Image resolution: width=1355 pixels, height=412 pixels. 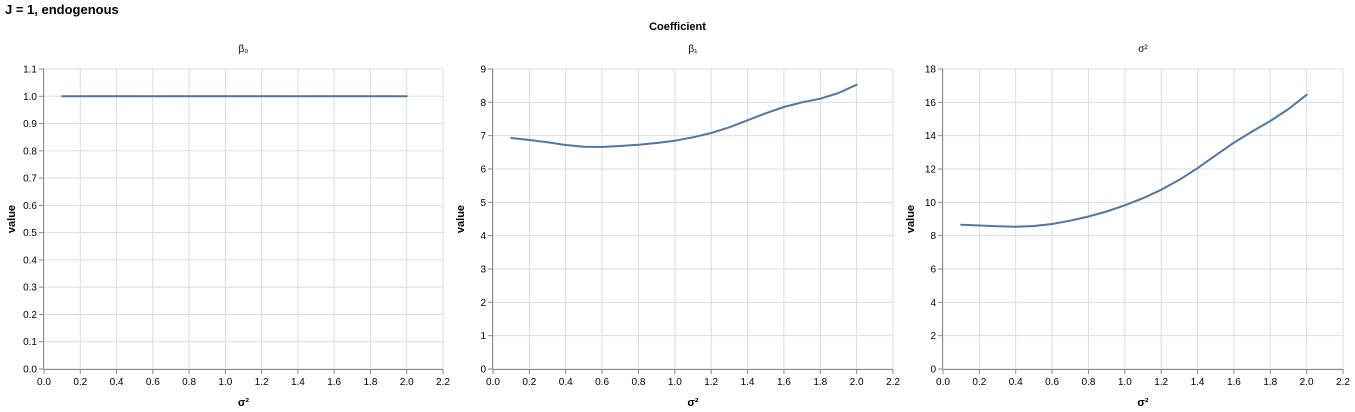 What do you see at coordinates (483, 270) in the screenshot?
I see `y-tick-label-1-3: 3` at bounding box center [483, 270].